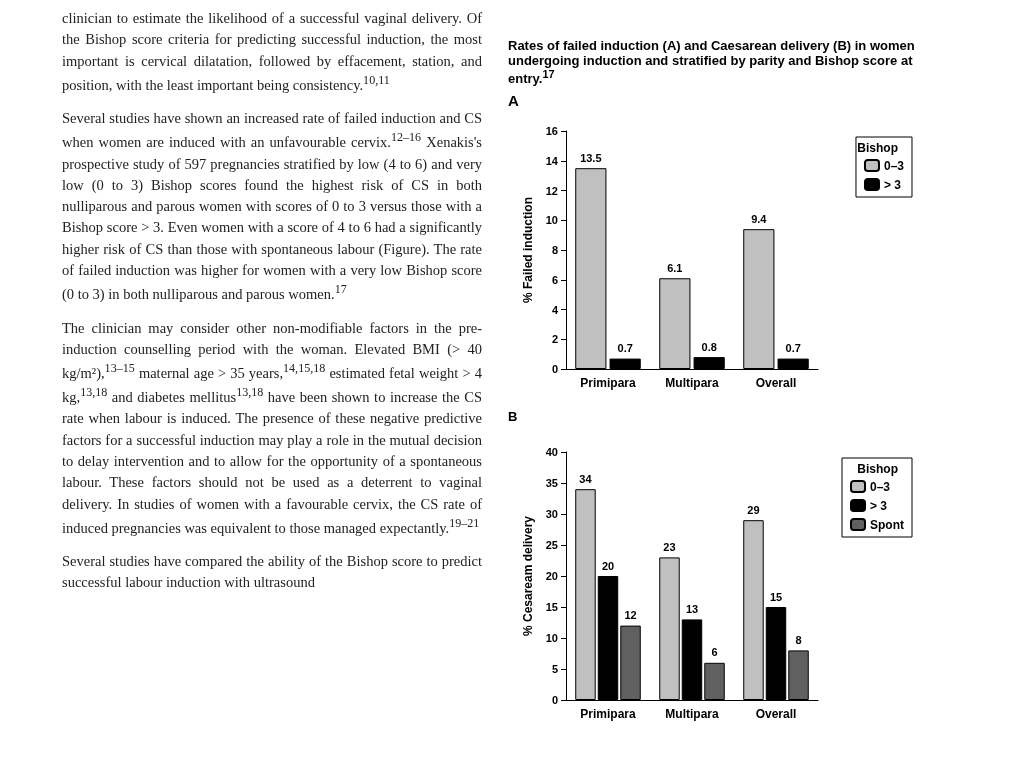 This screenshot has width=1024, height=768. Describe the element at coordinates (551, 190) in the screenshot. I see `y-tick-label: 12` at that location.